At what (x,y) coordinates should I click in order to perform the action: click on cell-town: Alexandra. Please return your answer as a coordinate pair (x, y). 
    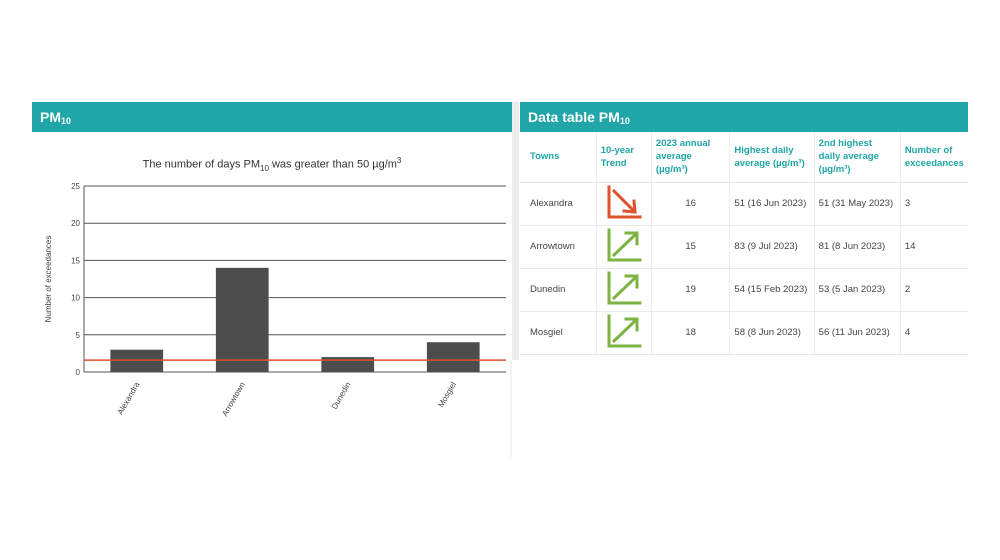
    Looking at the image, I should click on (558, 204).